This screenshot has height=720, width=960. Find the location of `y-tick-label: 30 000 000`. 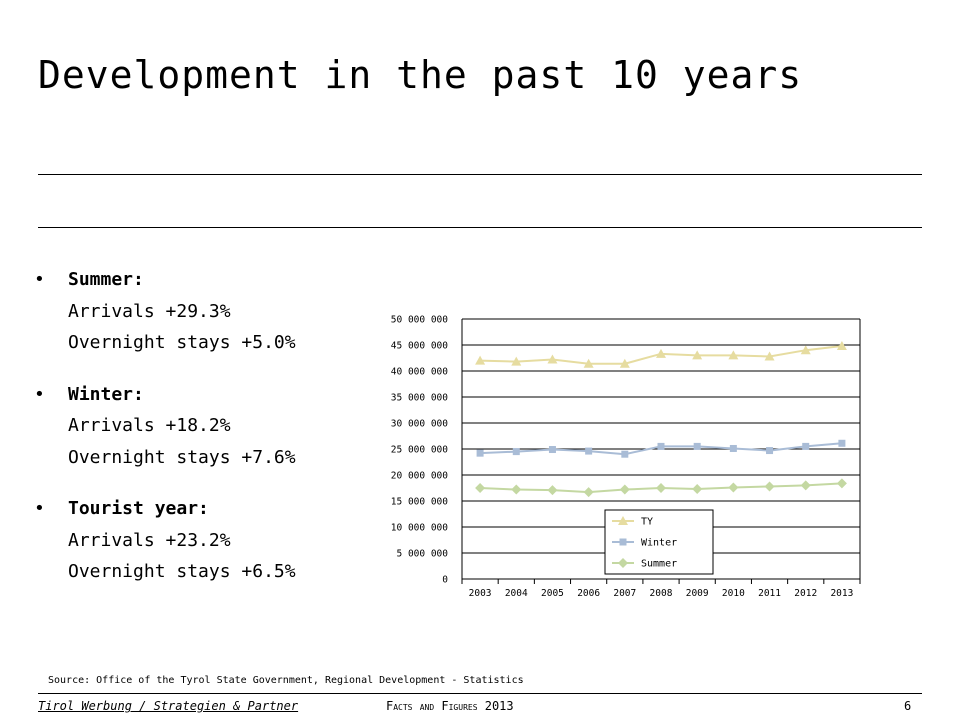

y-tick-label: 30 000 000 is located at coordinates (419, 424).